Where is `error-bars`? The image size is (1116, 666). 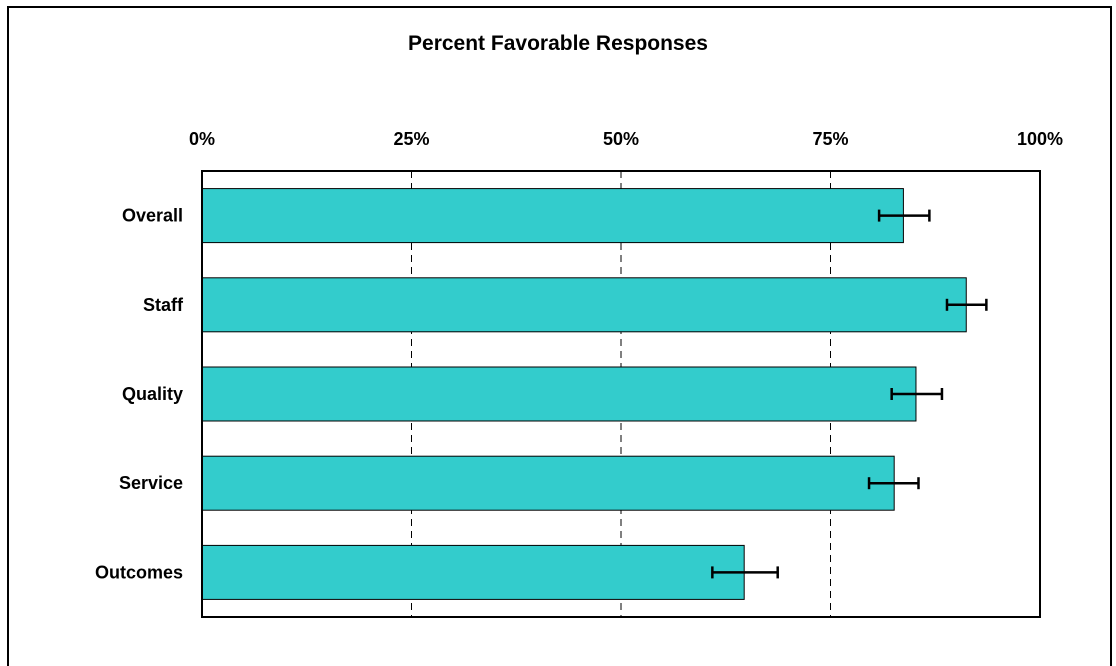
error-bars is located at coordinates (849, 394).